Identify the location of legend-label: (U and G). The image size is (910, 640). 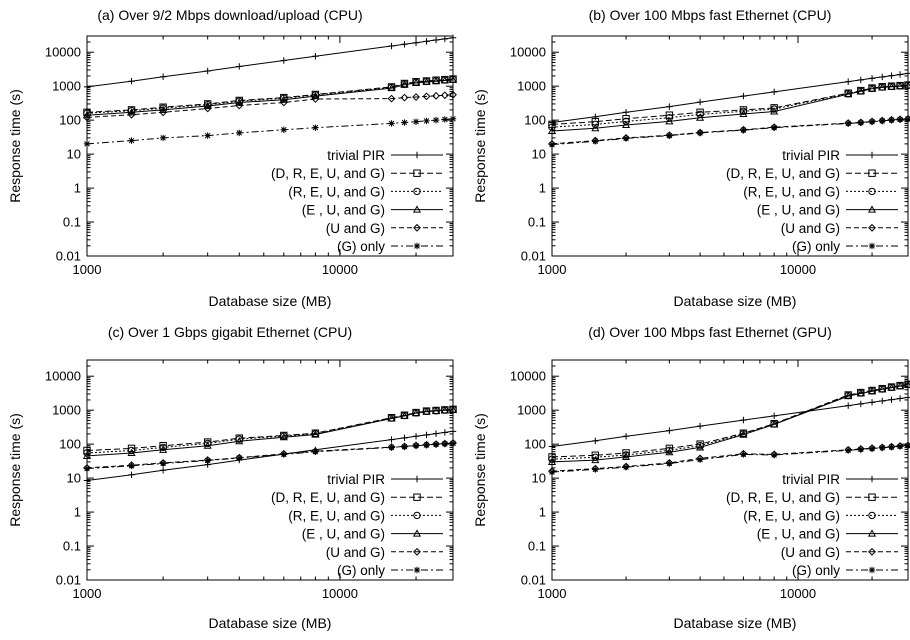
(810, 228).